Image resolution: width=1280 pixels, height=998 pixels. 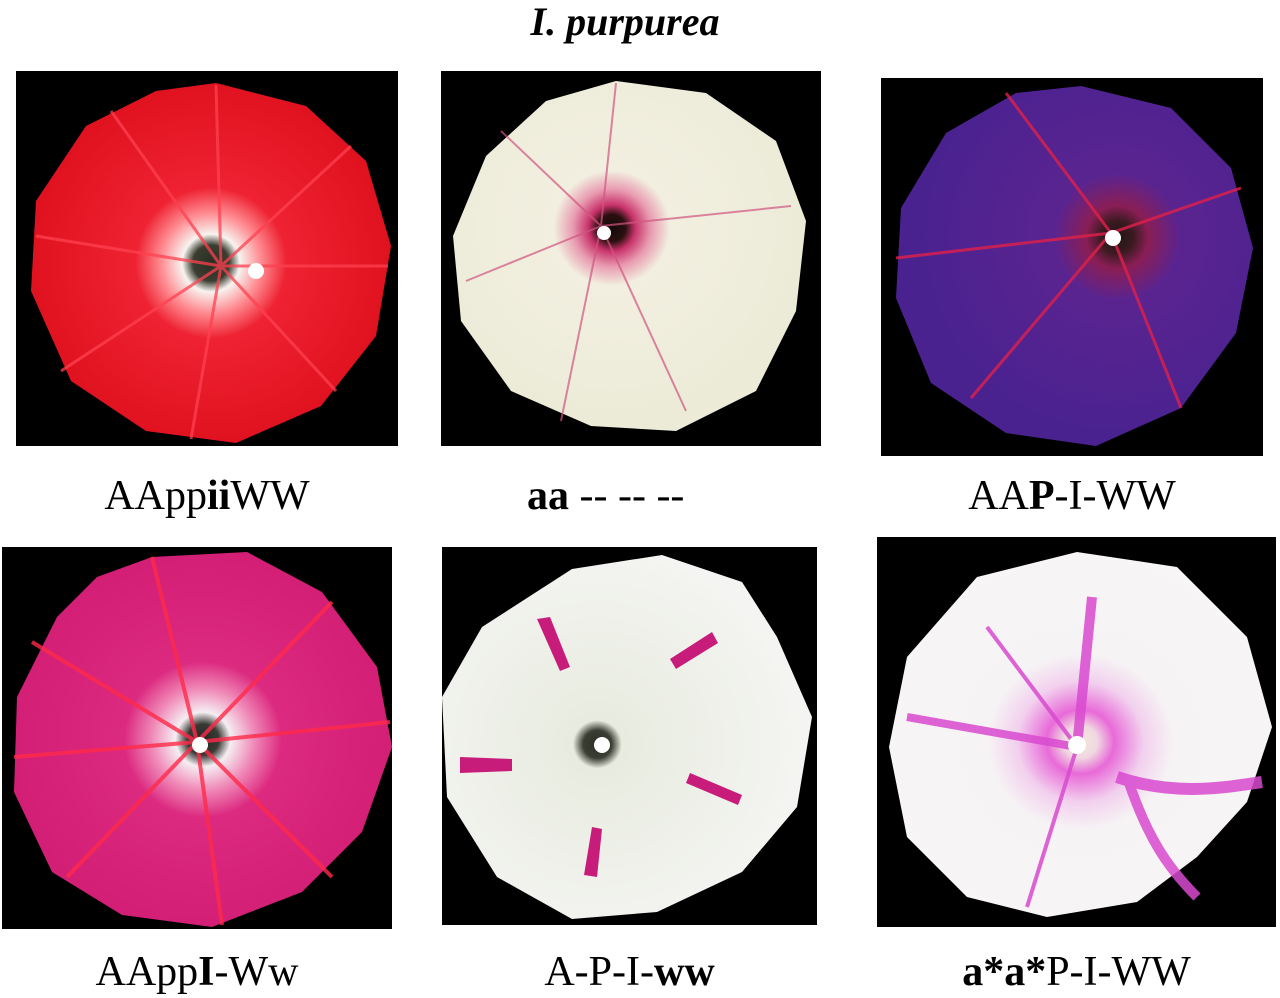 I want to click on genotype-caption-6: a*a*P-I-WW, so click(x=1076, y=972).